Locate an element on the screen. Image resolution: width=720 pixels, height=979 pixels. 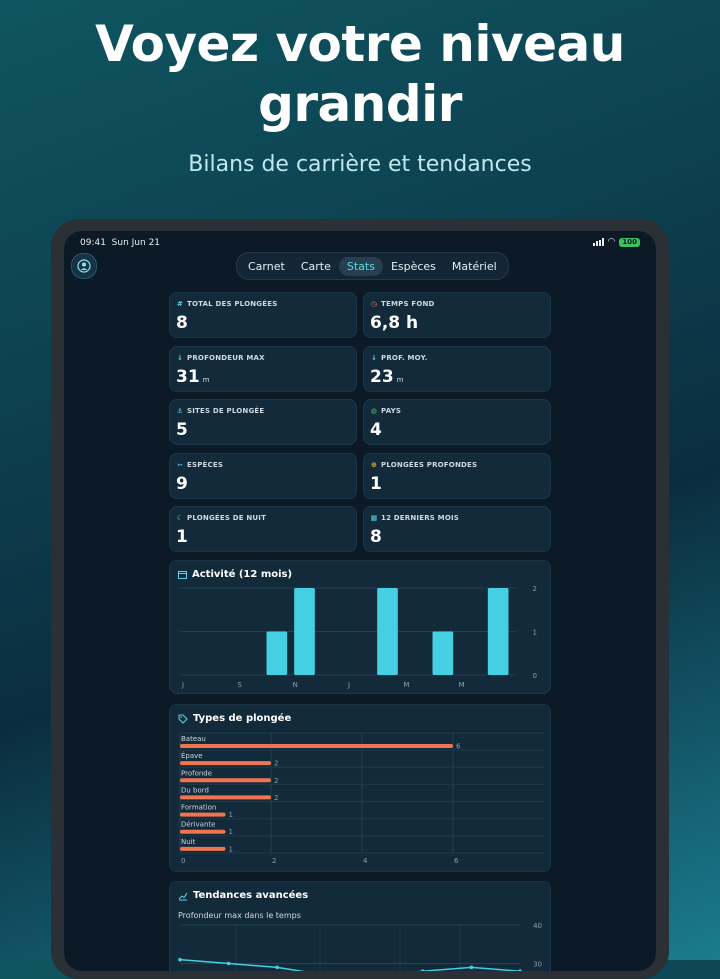
activity-title-text: Activité (12 mois) is located at coordinates (242, 574).